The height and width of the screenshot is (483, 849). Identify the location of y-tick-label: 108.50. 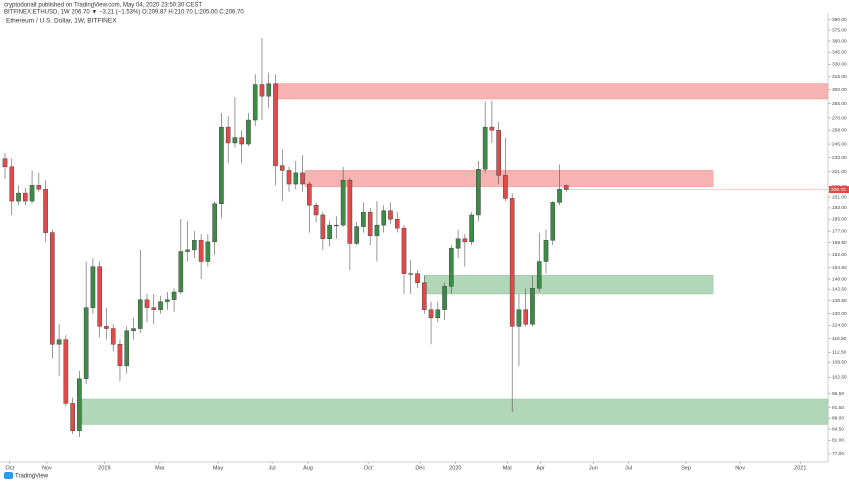
(839, 362).